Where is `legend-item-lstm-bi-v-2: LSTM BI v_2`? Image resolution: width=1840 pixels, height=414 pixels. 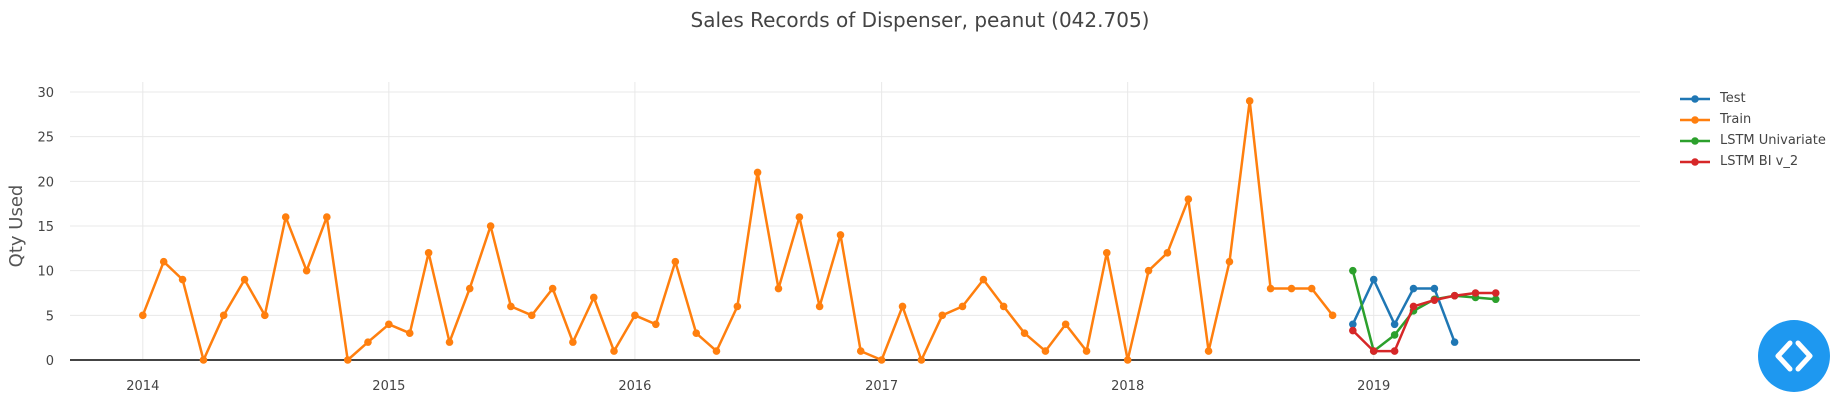 legend-item-lstm-bi-v-2: LSTM BI v_2 is located at coordinates (1752, 161).